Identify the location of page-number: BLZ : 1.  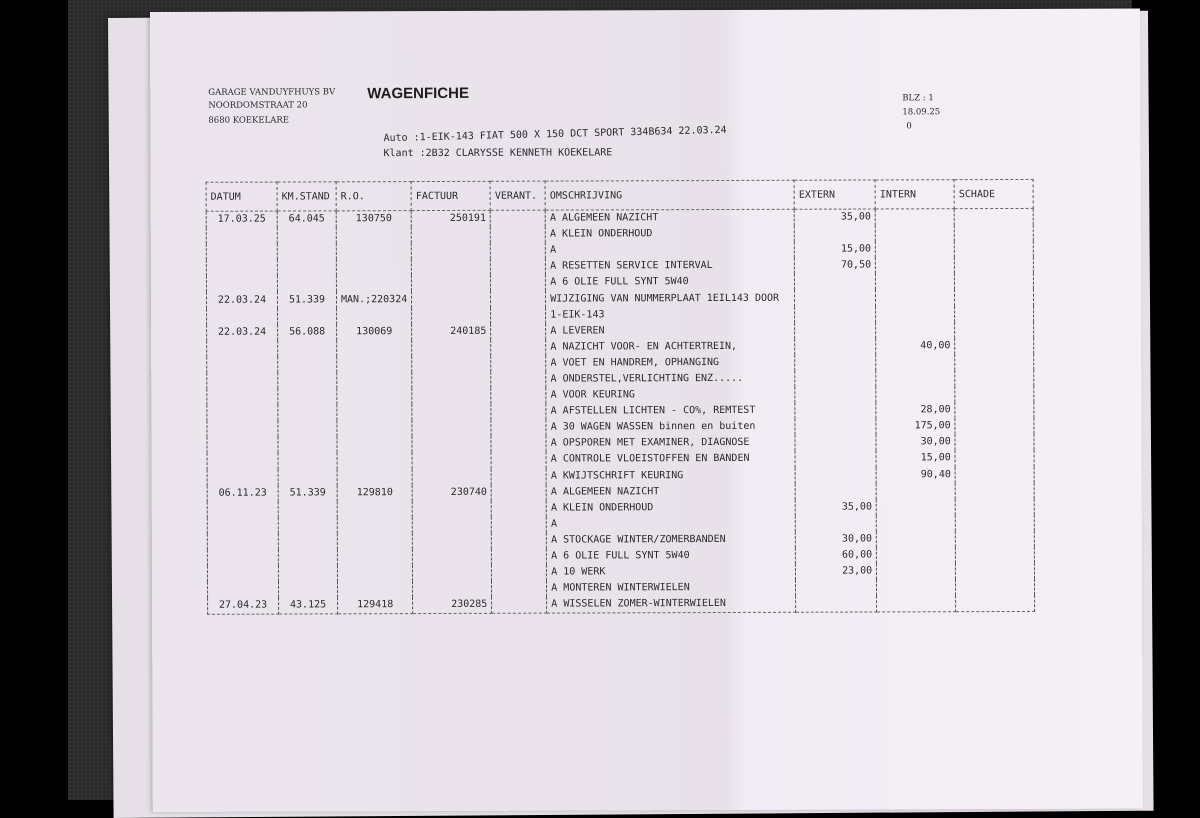
(918, 98).